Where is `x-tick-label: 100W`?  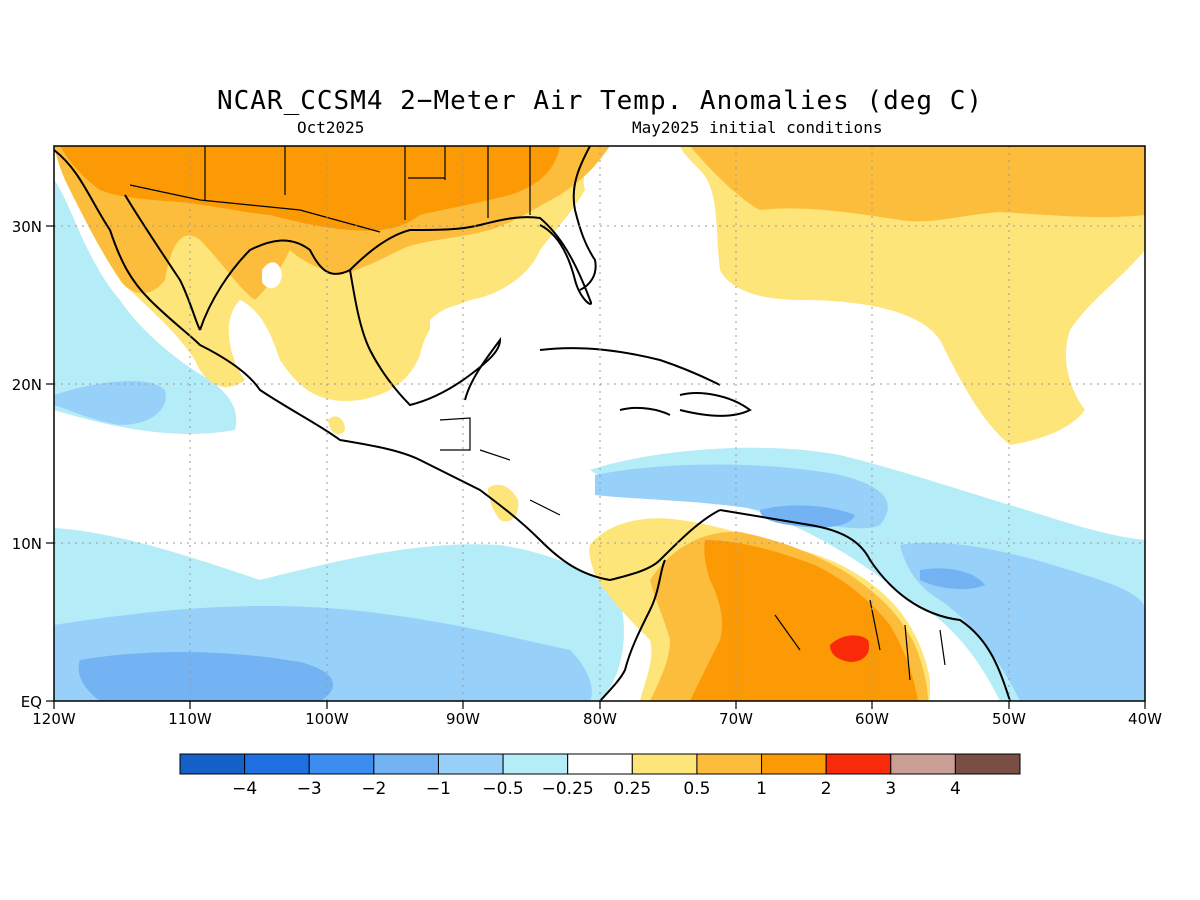
x-tick-label: 100W is located at coordinates (327, 719).